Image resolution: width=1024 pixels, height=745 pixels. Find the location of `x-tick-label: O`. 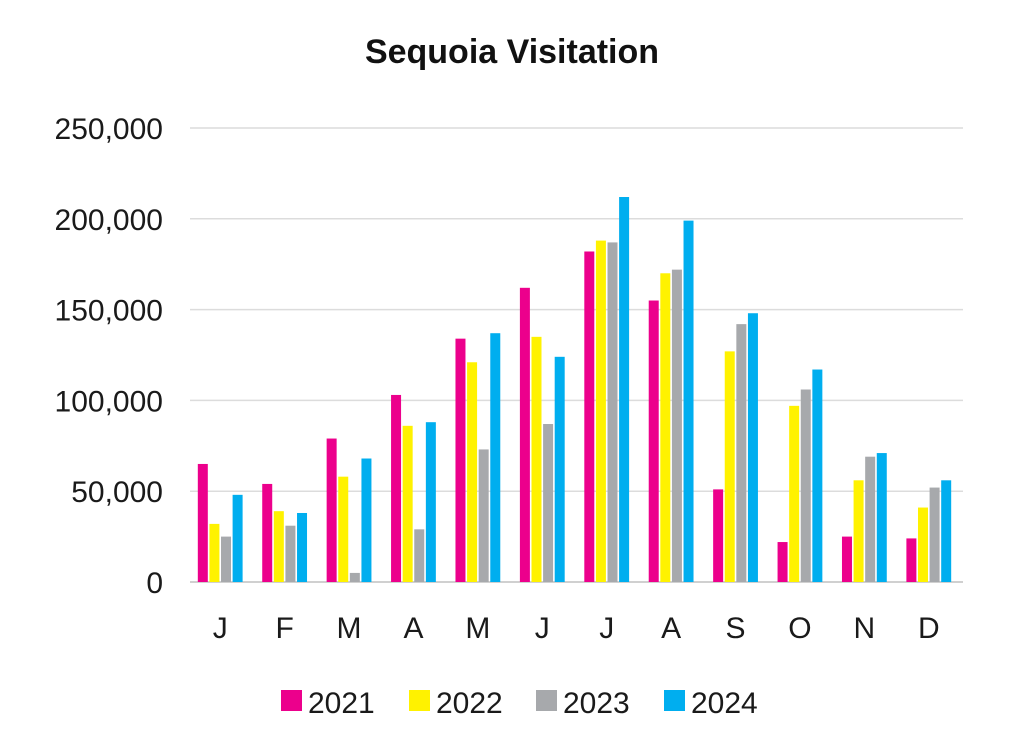

x-tick-label: O is located at coordinates (799, 628).